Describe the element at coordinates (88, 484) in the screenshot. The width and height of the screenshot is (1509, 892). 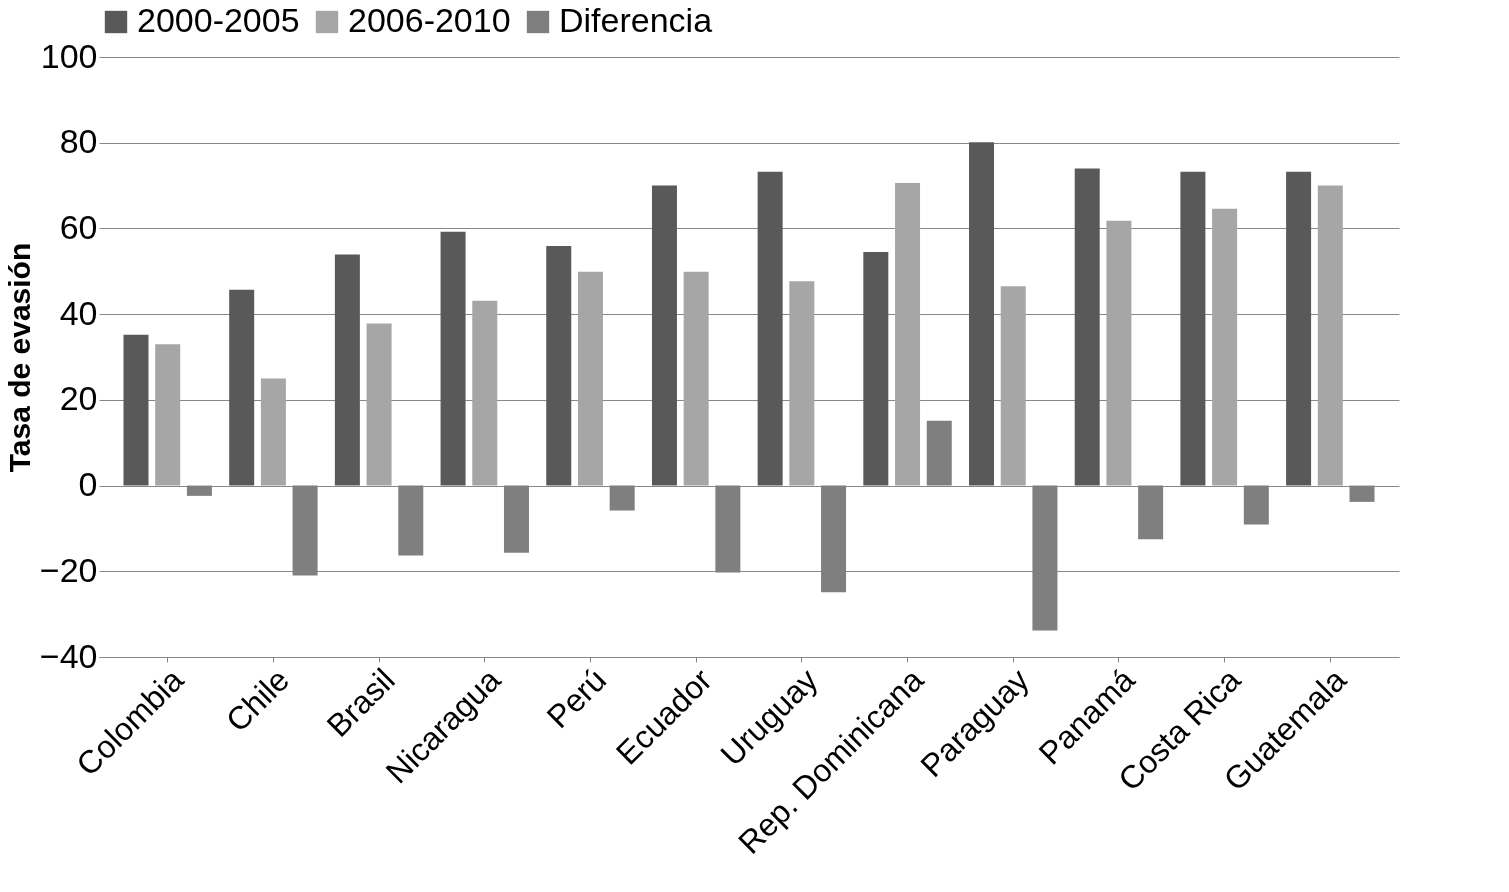
I see `y-tick-label: 0` at that location.